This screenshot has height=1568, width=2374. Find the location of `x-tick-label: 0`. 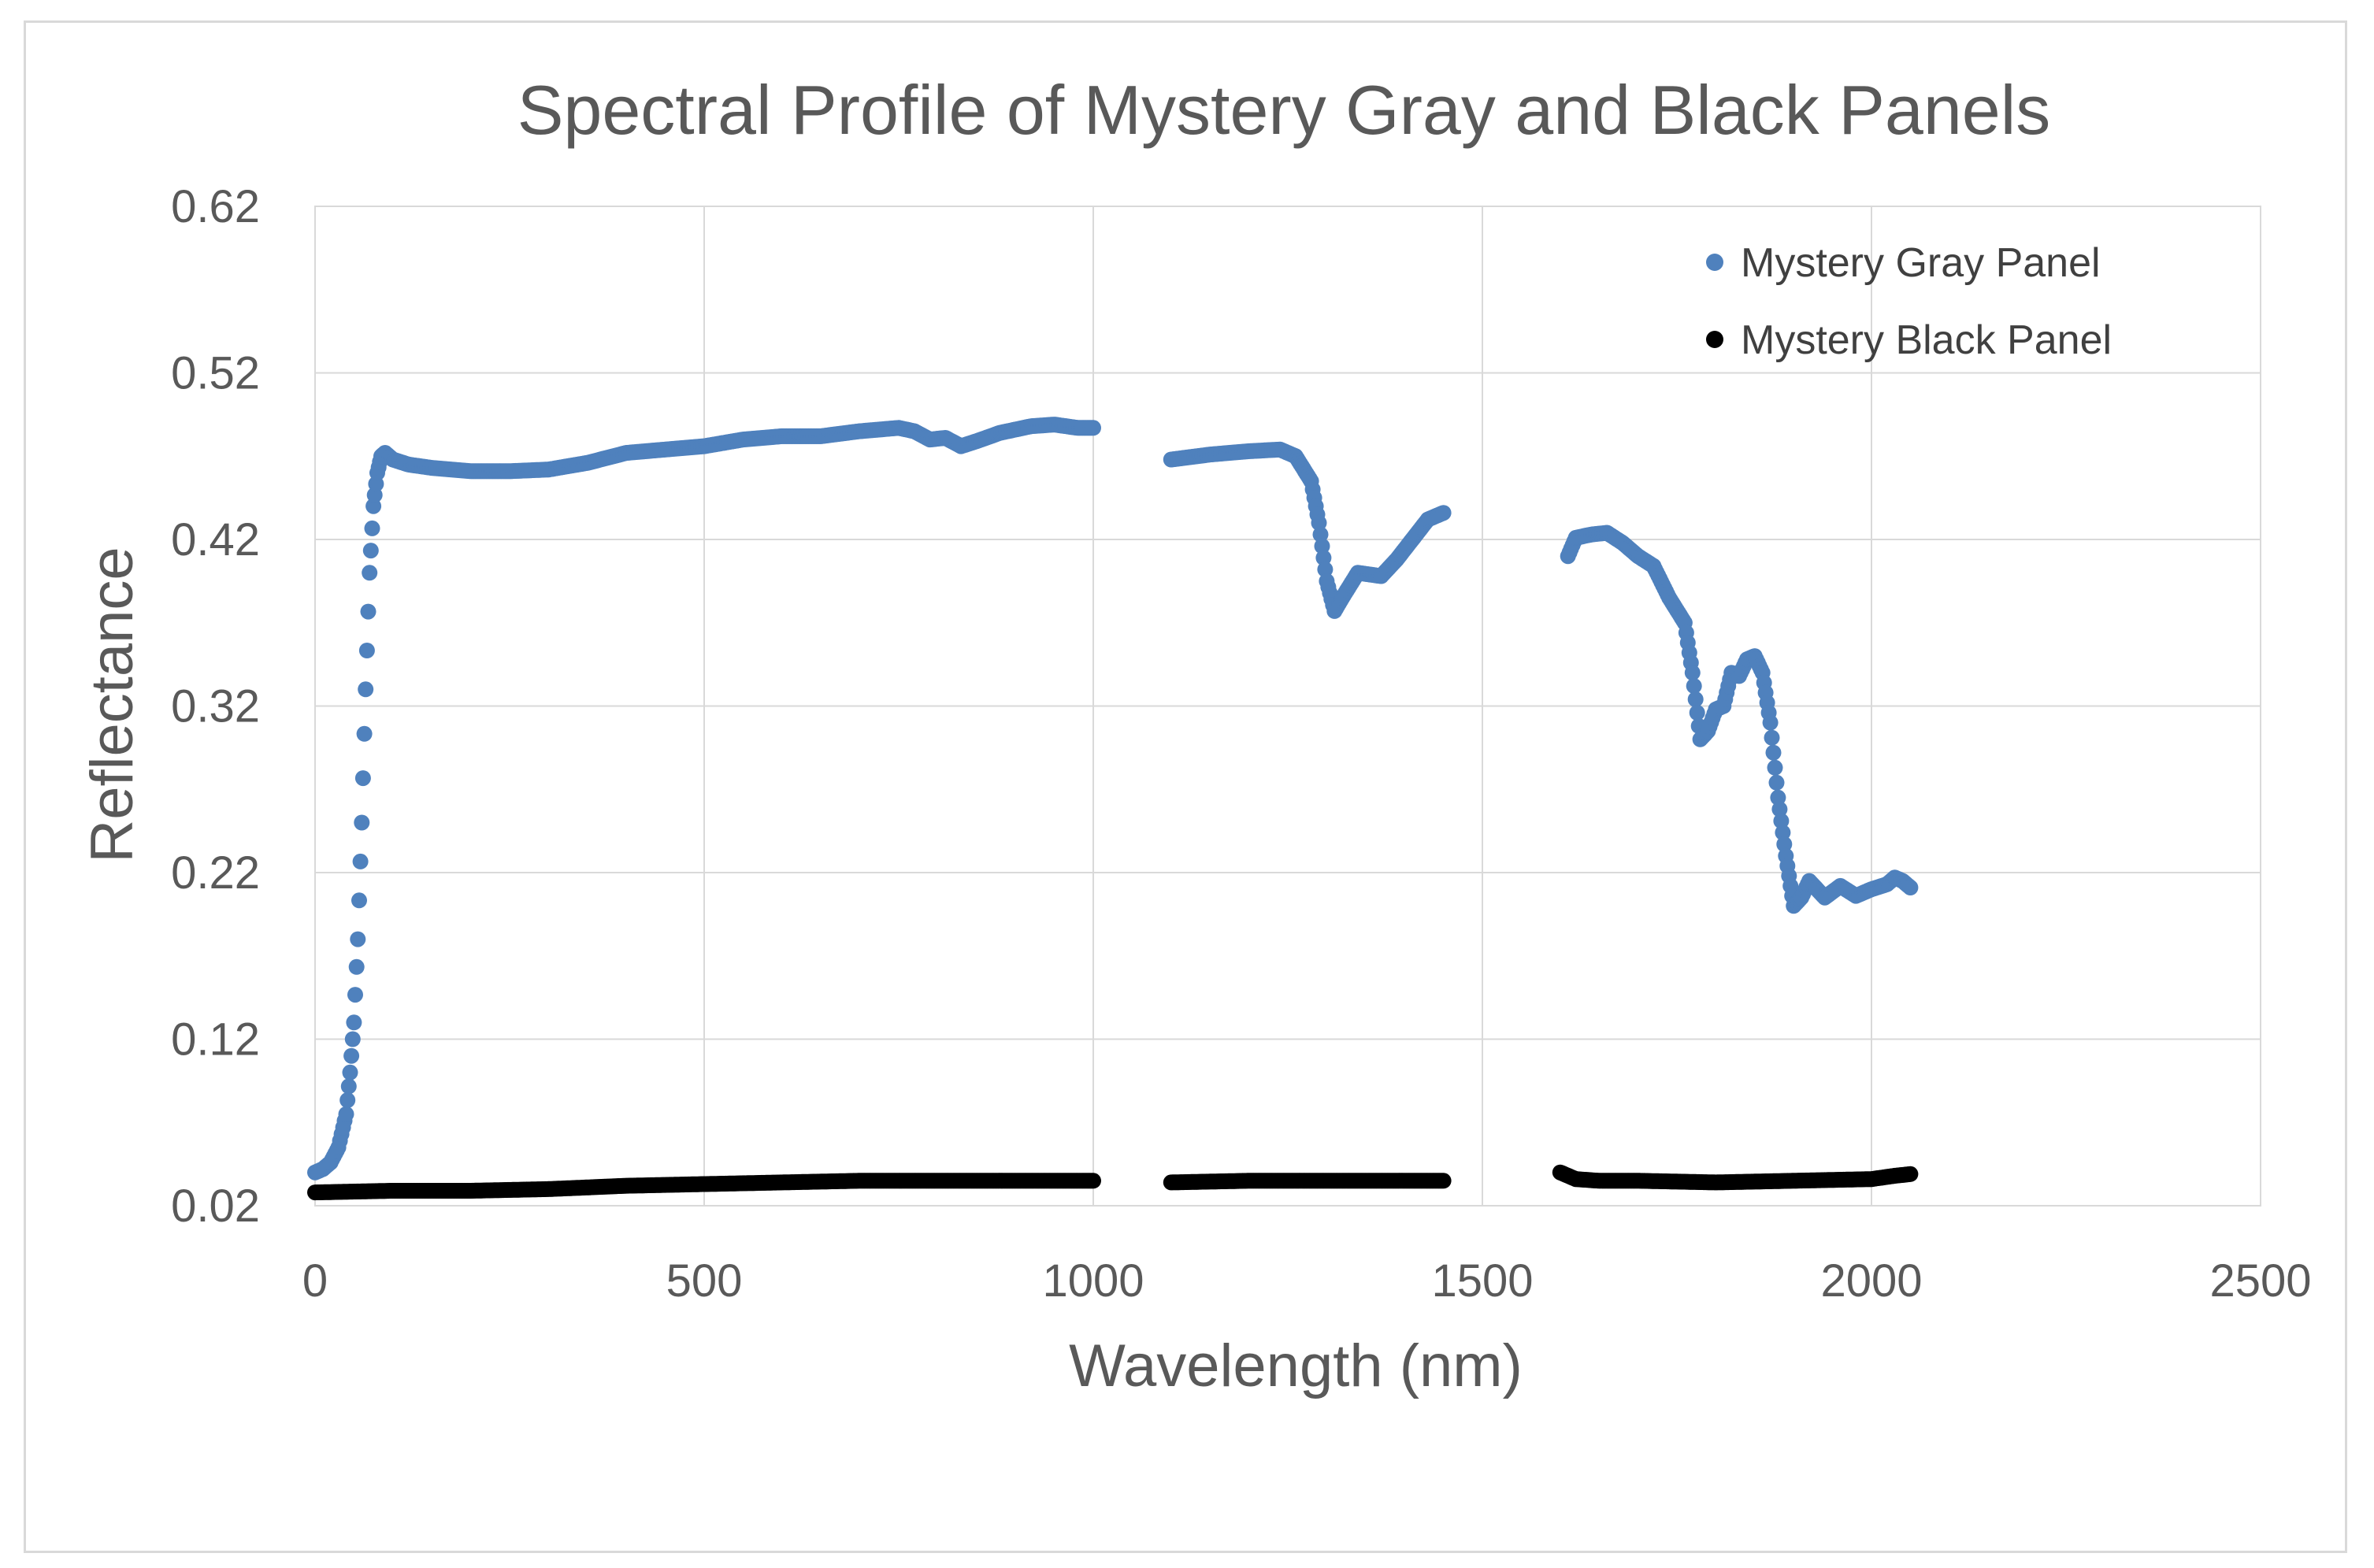

x-tick-label: 0 is located at coordinates (315, 1281).